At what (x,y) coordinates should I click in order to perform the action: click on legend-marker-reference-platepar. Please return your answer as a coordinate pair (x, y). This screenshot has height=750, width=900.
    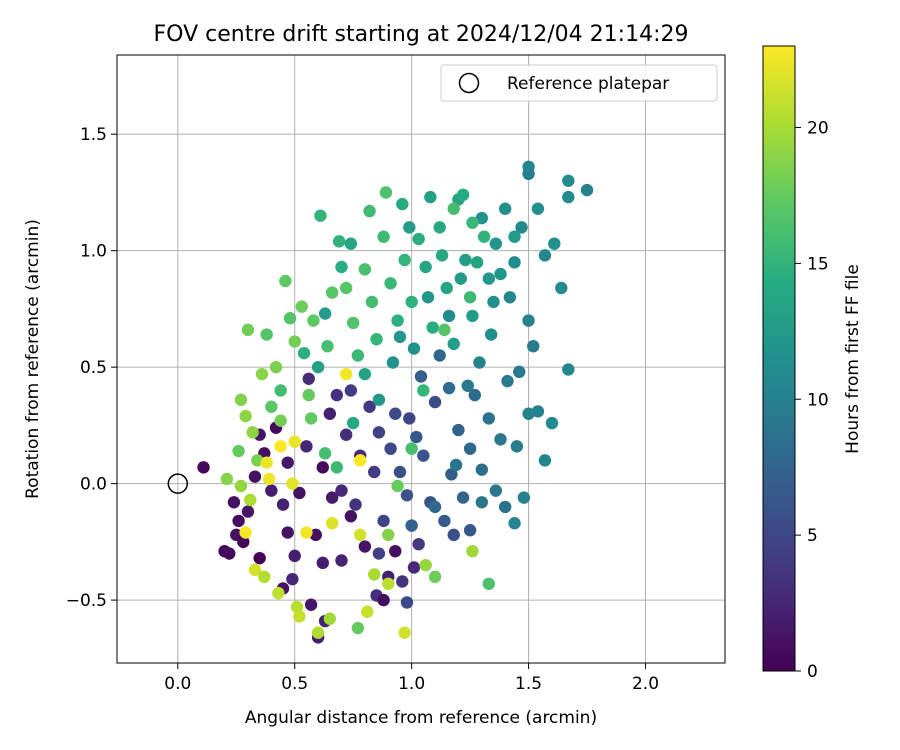
    Looking at the image, I should click on (469, 83).